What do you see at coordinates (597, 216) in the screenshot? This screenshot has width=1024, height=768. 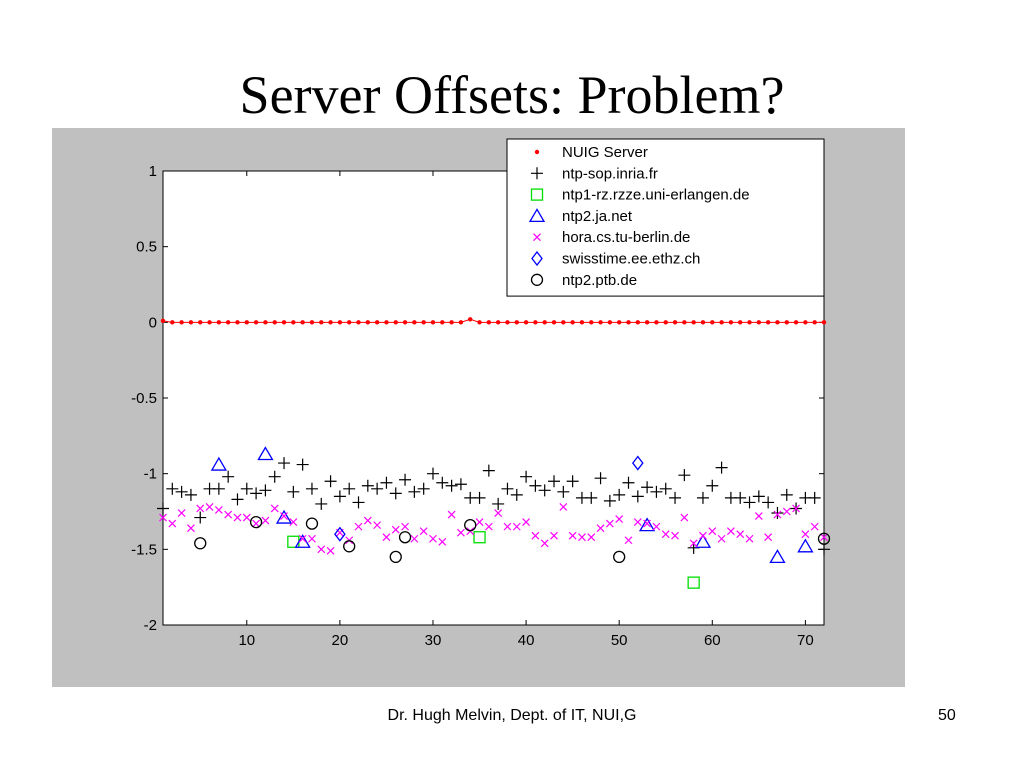 I see `legend-label: ntp2.ja.net` at bounding box center [597, 216].